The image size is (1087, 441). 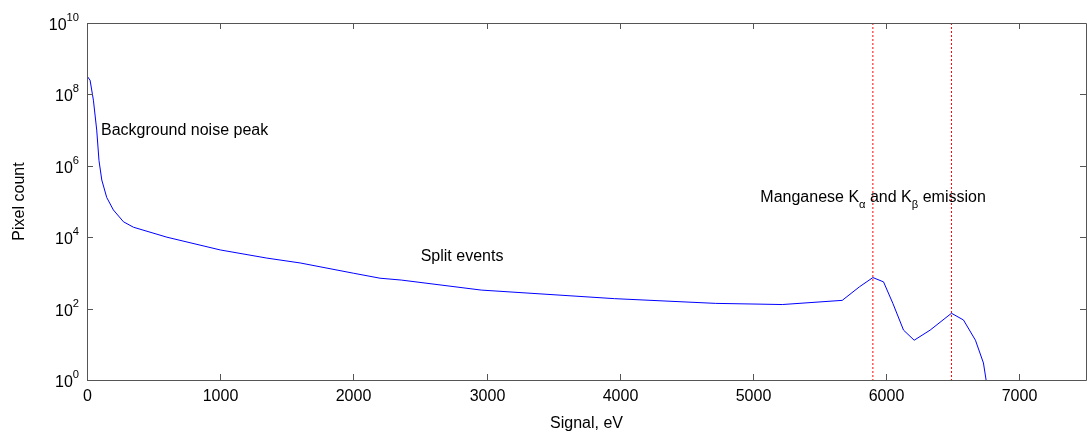 I want to click on x-tick-label: 3000, so click(x=487, y=396).